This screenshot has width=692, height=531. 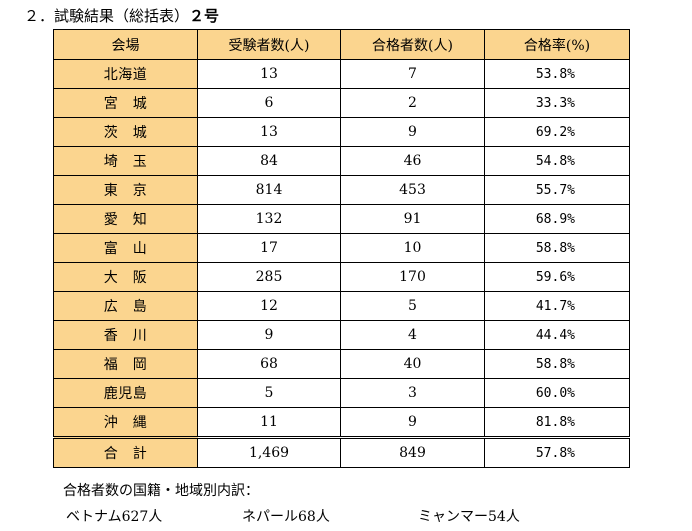 I want to click on heading-number: ２号, so click(x=204, y=16).